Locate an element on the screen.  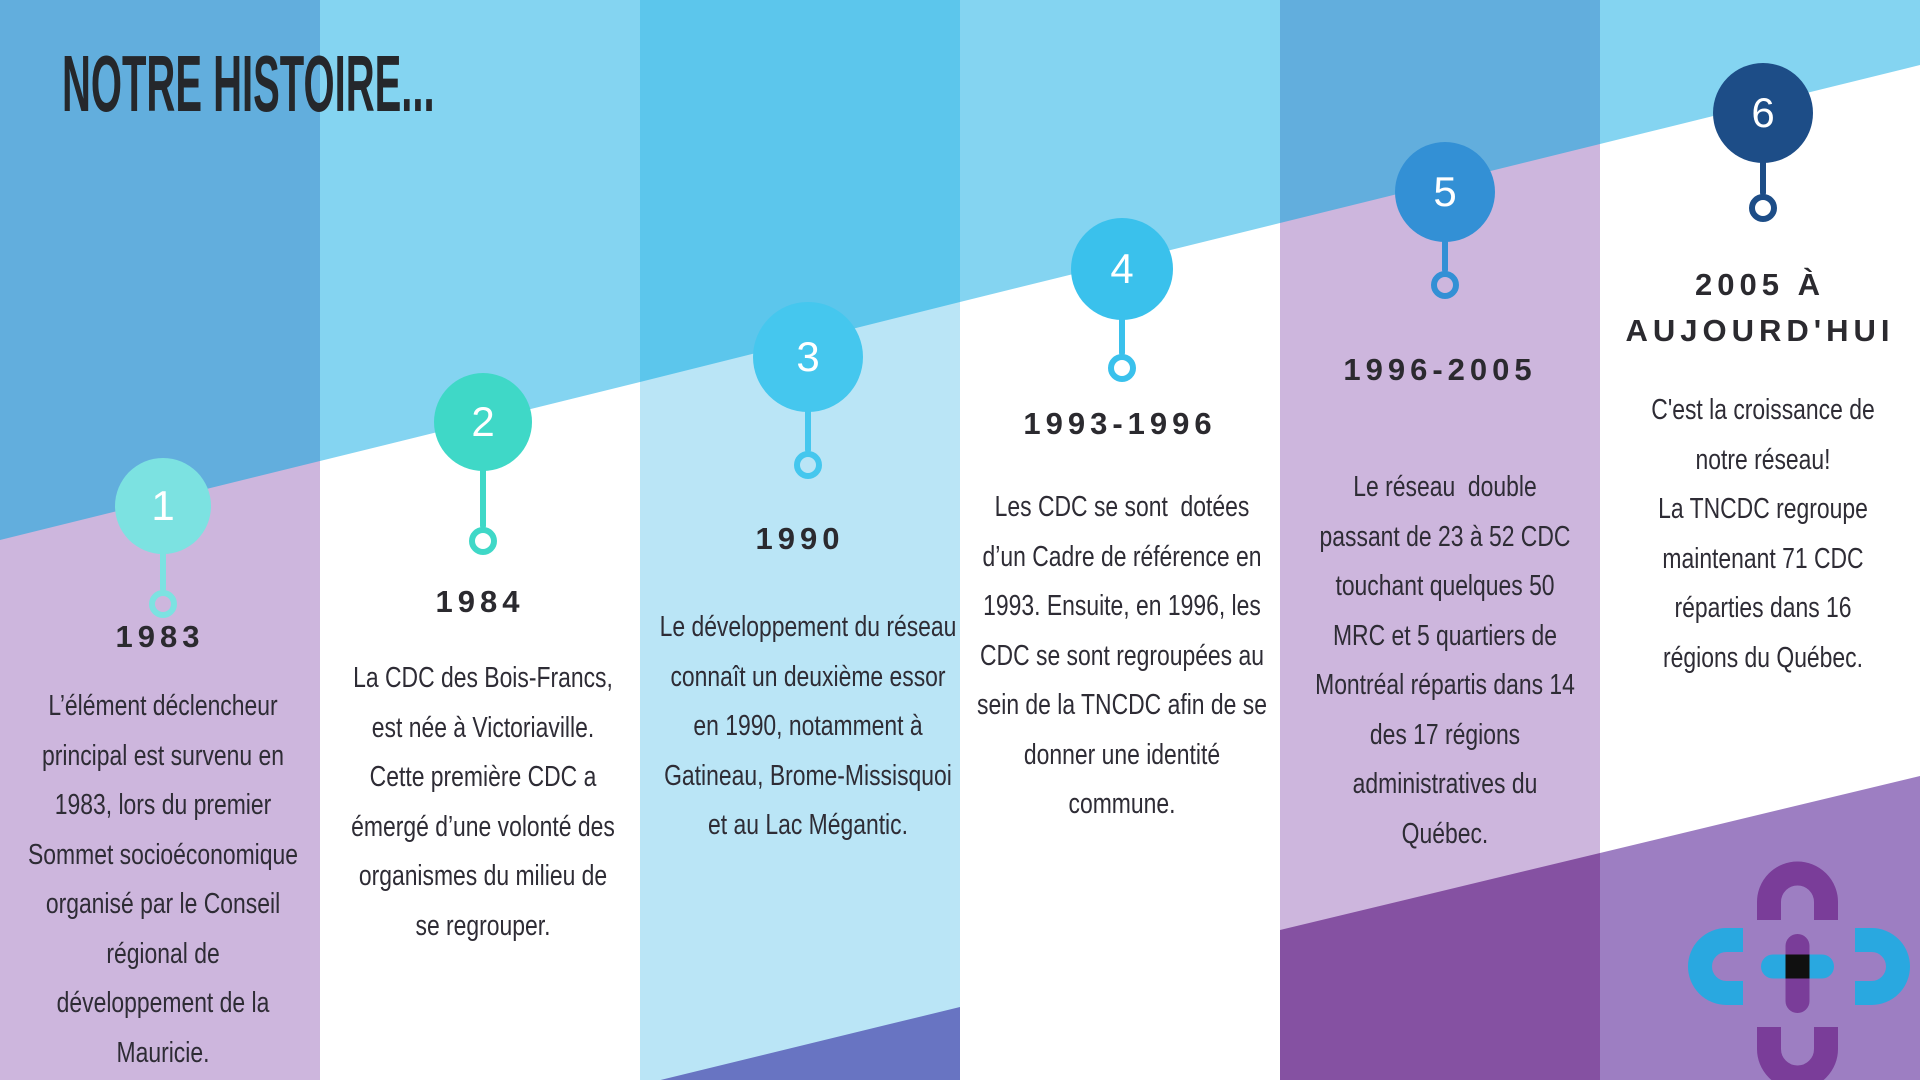
column-bottom-background is located at coordinates (800, 691).